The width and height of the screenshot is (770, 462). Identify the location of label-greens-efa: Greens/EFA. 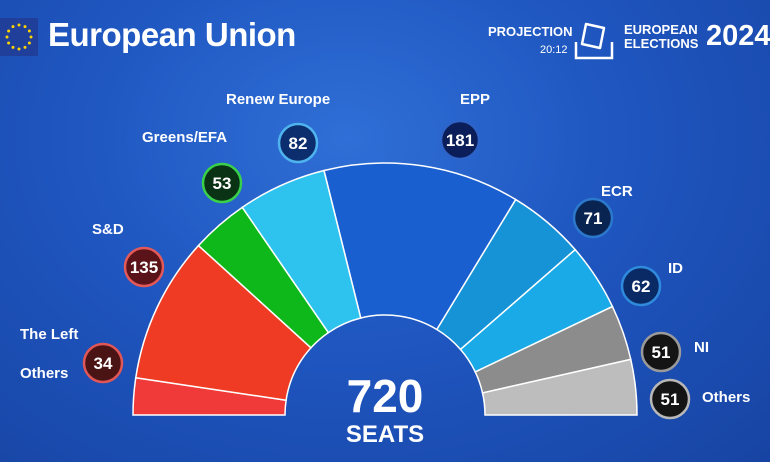
(184, 137).